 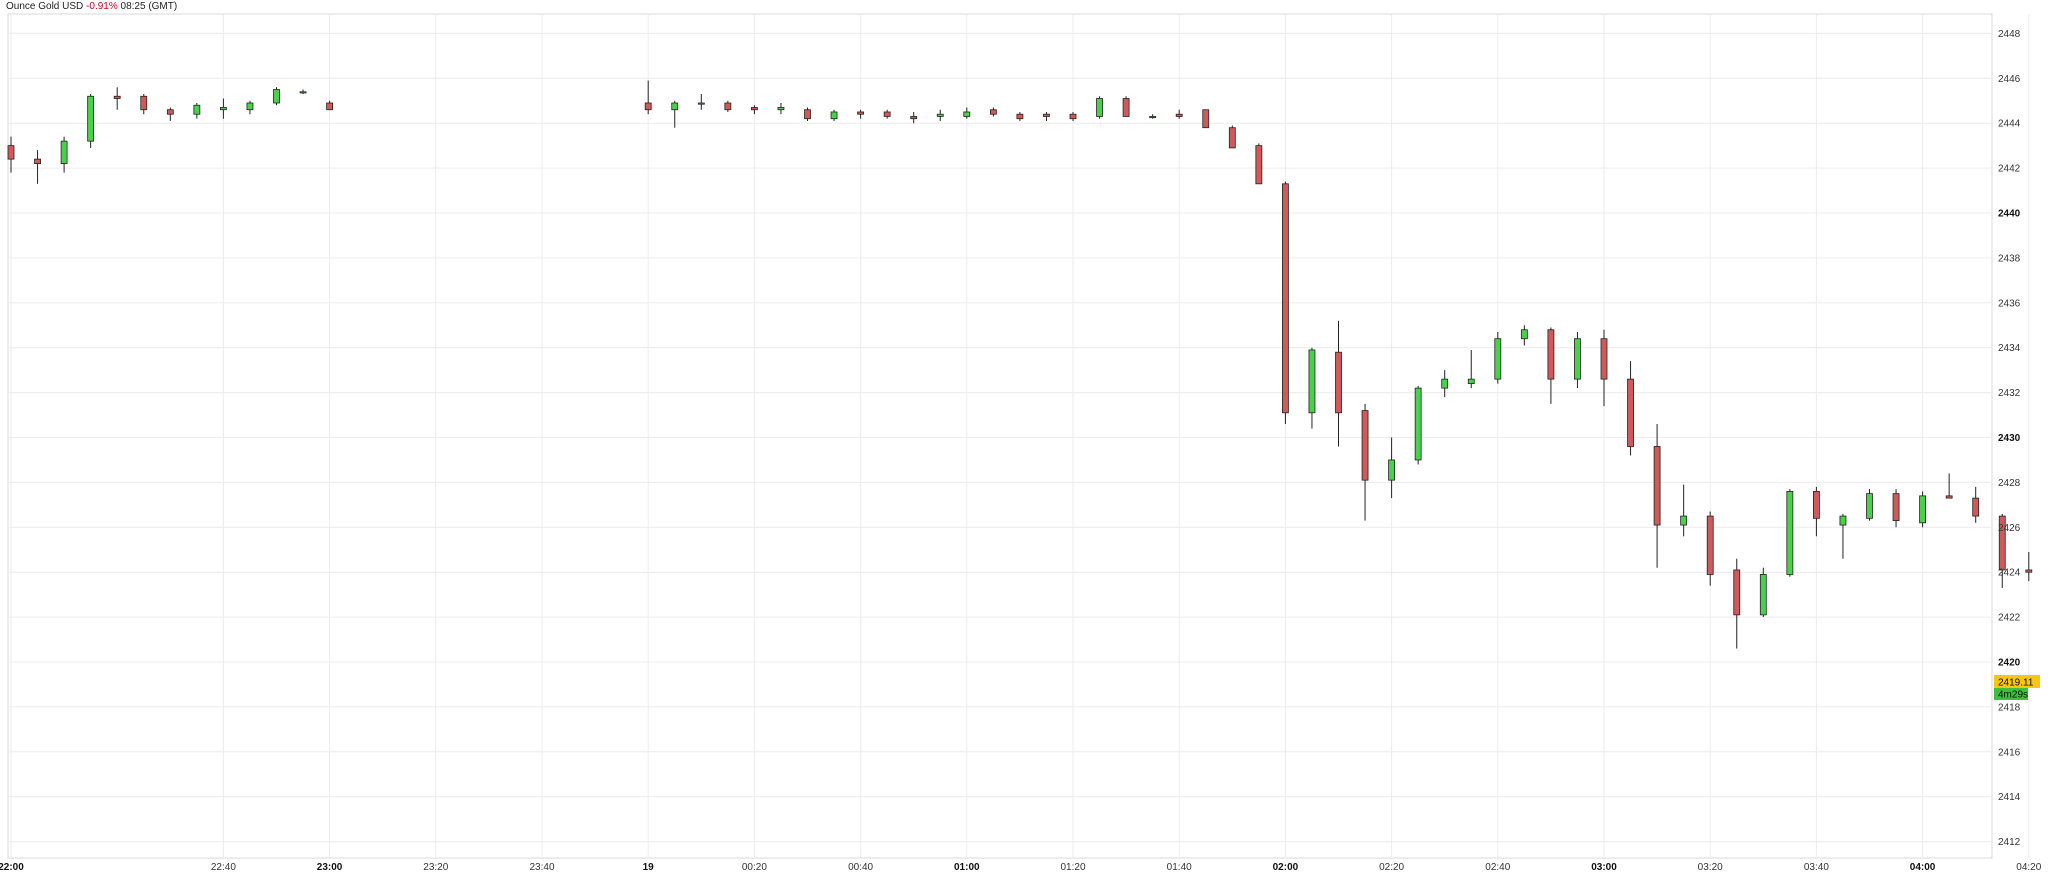 I want to click on x-tick-label: 04:00, so click(x=1923, y=867).